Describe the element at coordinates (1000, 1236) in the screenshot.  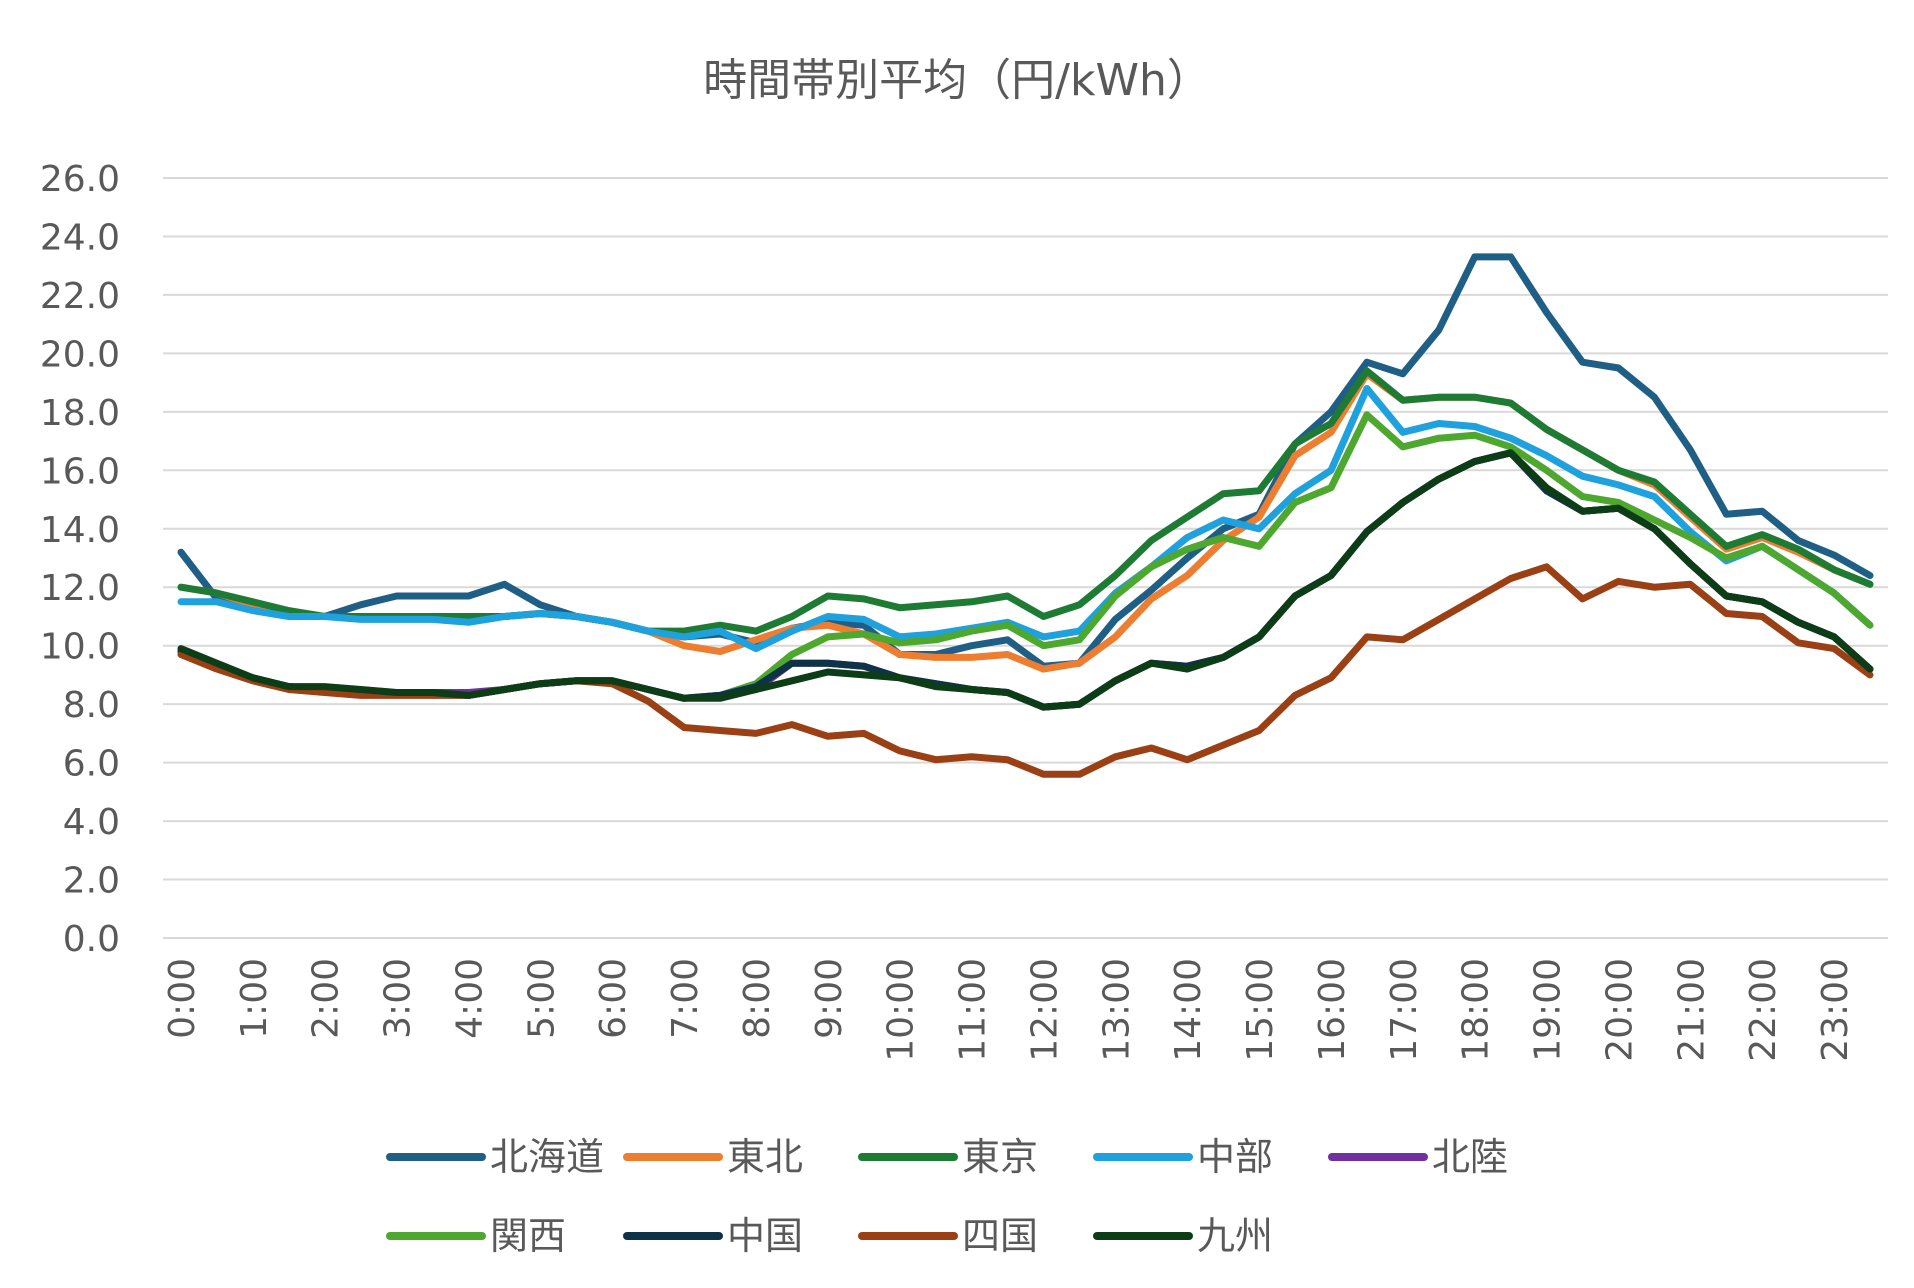
I see `legend-label: 四国` at that location.